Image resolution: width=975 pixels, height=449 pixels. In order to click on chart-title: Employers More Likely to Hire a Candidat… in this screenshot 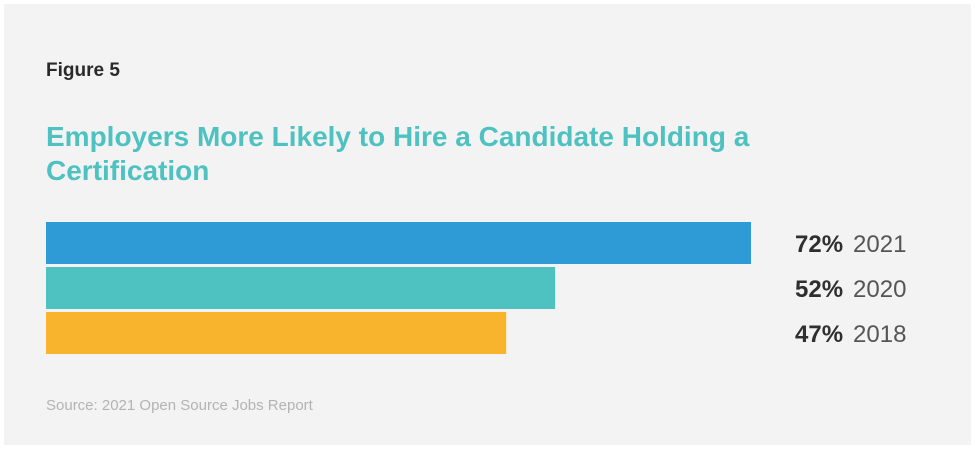, I will do `click(398, 153)`.